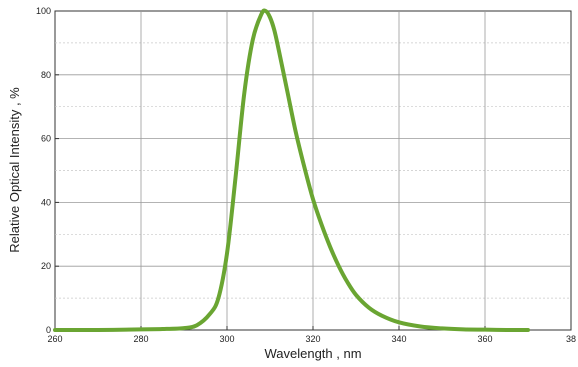 Image resolution: width=578 pixels, height=367 pixels. I want to click on y-tick-label: 100, so click(43, 11).